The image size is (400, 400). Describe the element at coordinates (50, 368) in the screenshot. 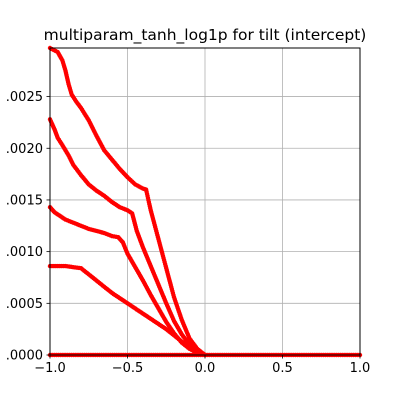

I see `x-tick-label: −1.0` at that location.